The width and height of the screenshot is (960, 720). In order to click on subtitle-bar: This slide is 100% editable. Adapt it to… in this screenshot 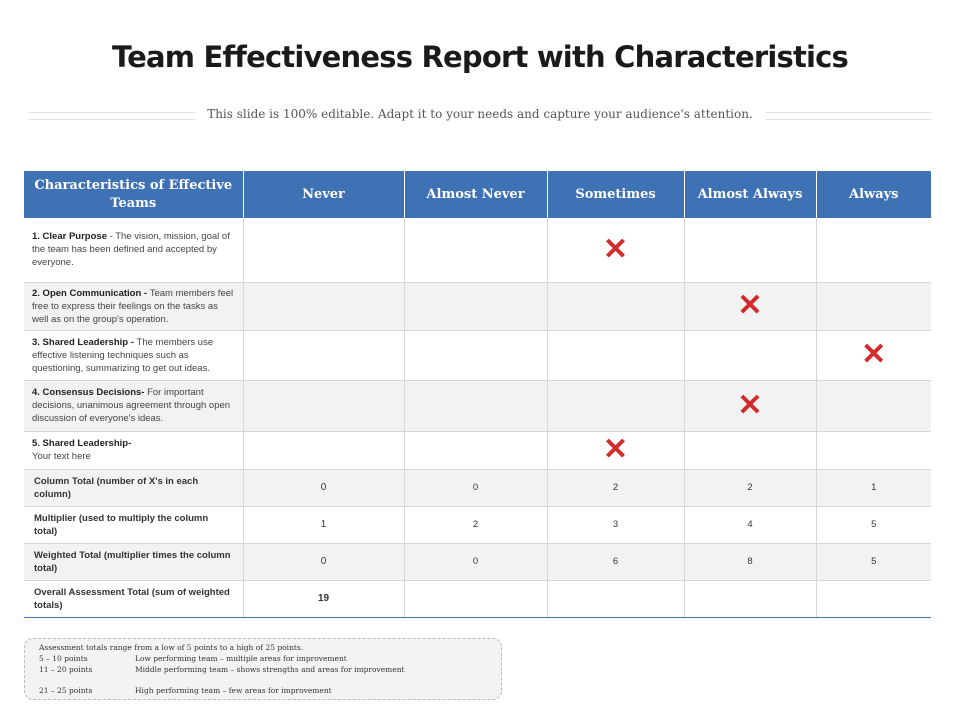, I will do `click(480, 115)`.